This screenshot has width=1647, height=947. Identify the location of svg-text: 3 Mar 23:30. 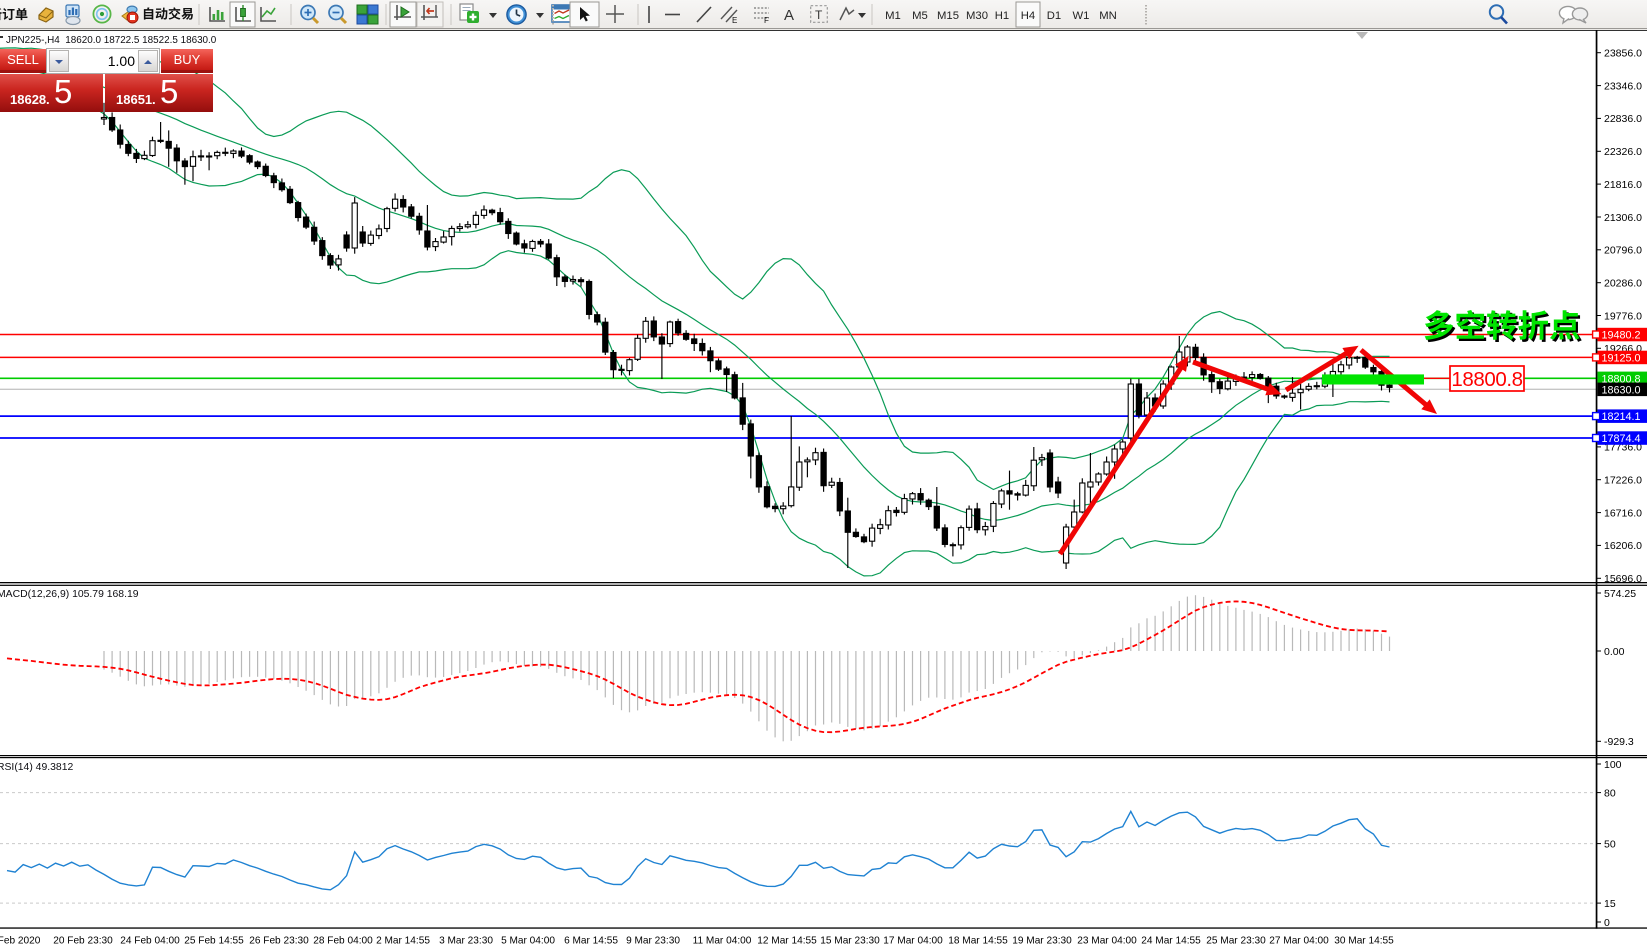
(466, 941).